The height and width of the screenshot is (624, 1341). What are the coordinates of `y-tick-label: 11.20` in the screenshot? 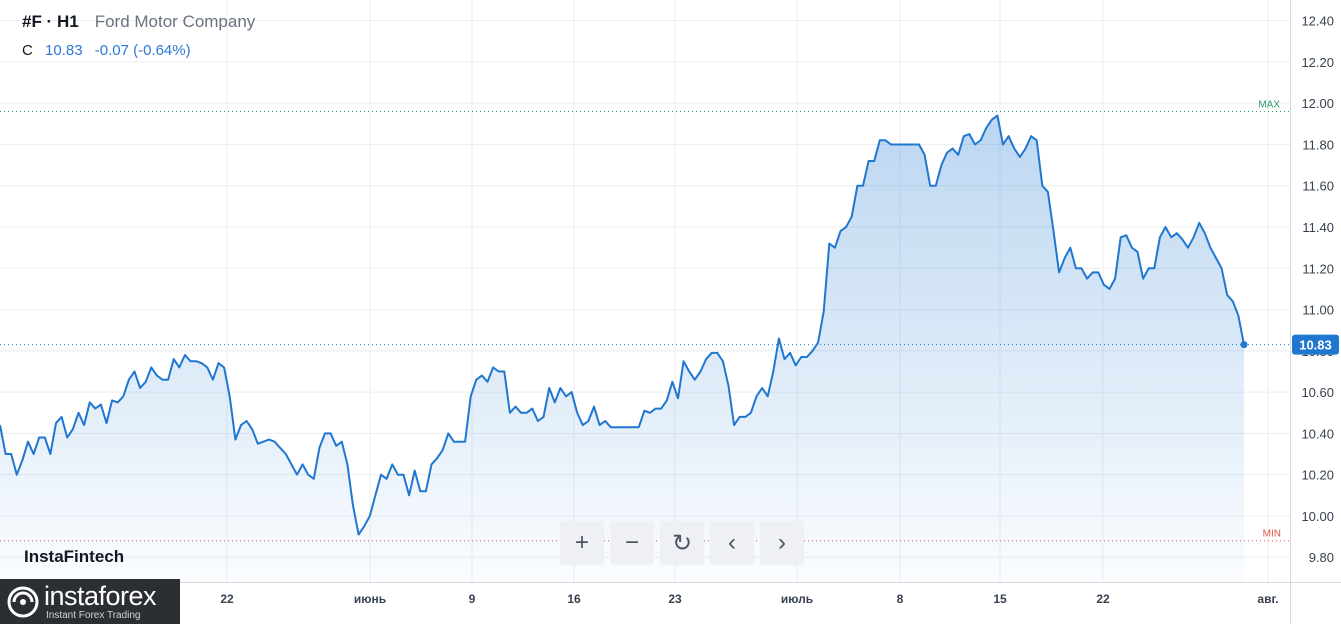 It's located at (1318, 268).